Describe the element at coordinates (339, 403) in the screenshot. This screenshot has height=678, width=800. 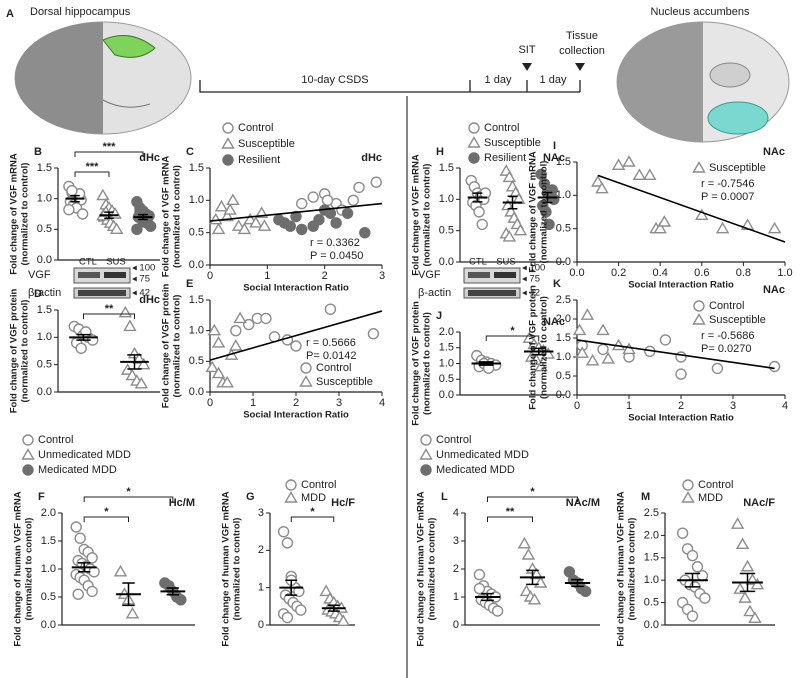
I see `x-tick-label: 3` at that location.